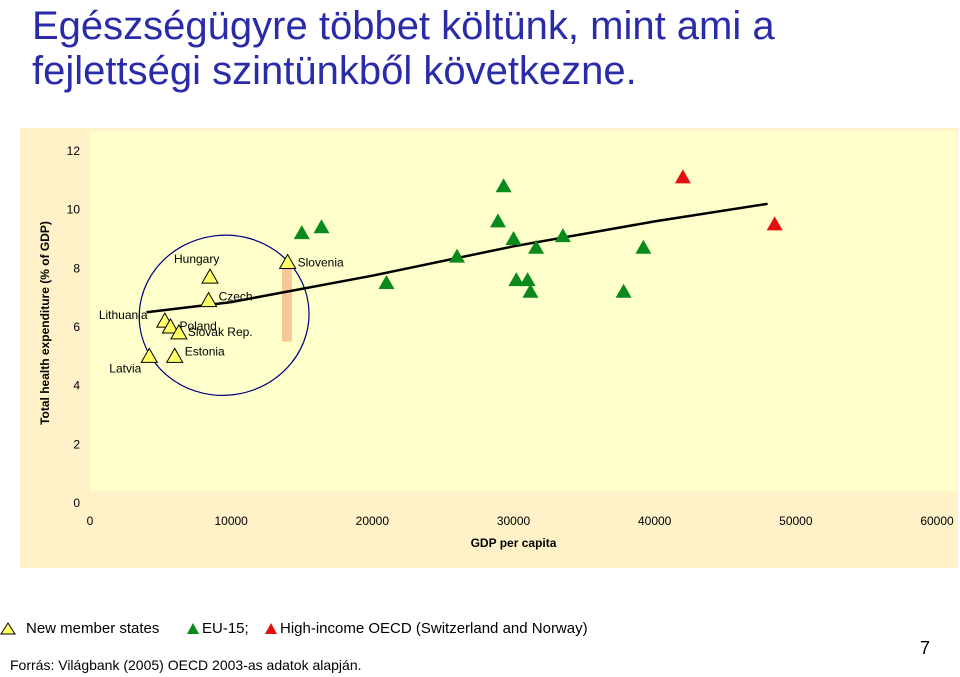  I want to click on legend-label-eu15: EU-15;, so click(225, 628).